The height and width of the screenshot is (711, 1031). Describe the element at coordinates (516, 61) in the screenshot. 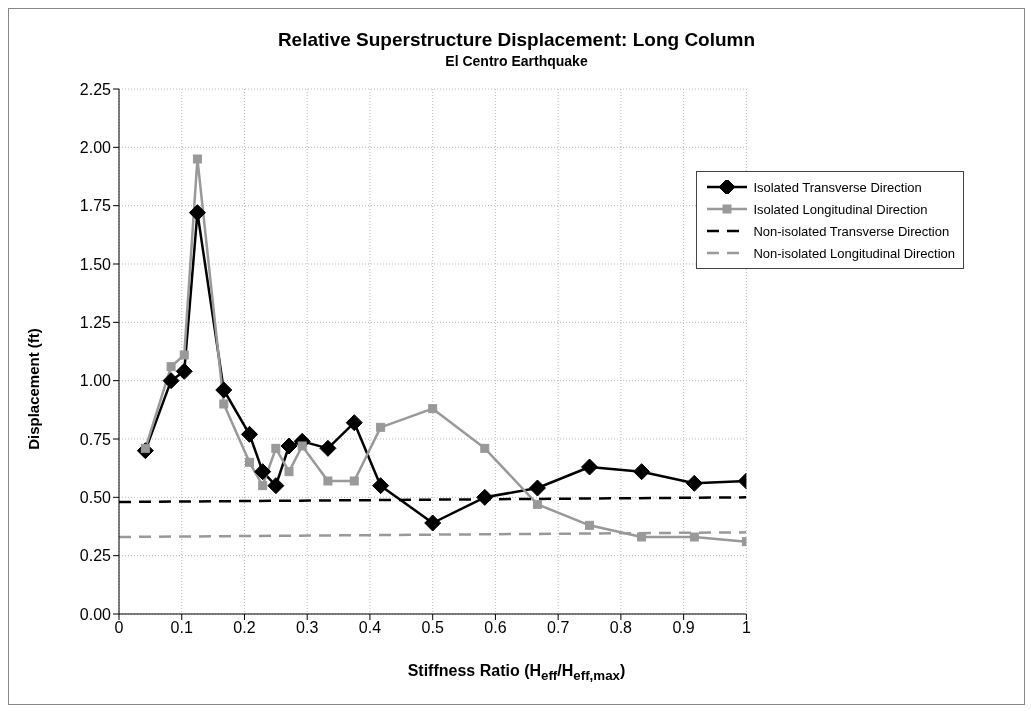

I see `chart-subtitle: El Centro Earthquake` at that location.